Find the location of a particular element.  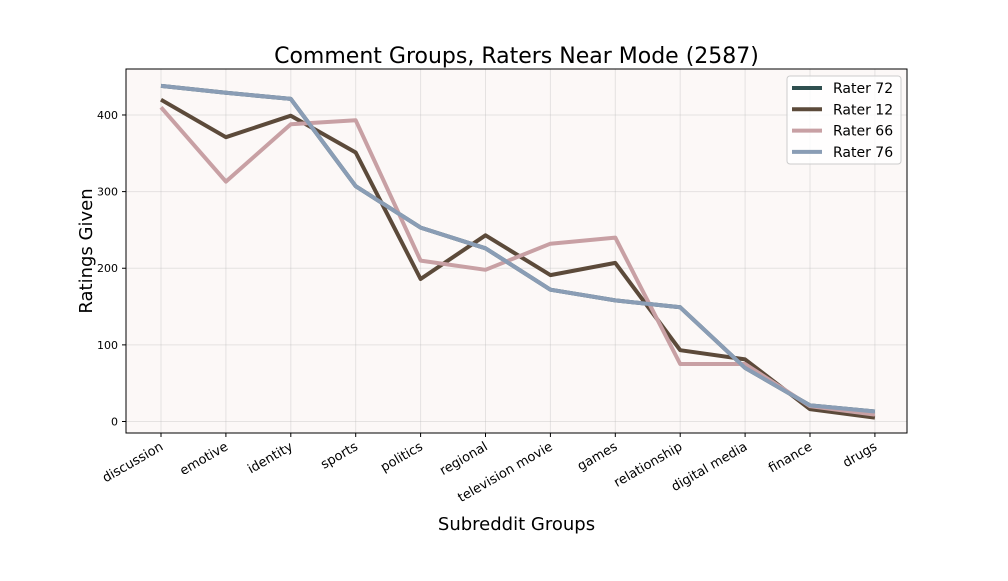

legend-label: Rater 66 is located at coordinates (863, 132).